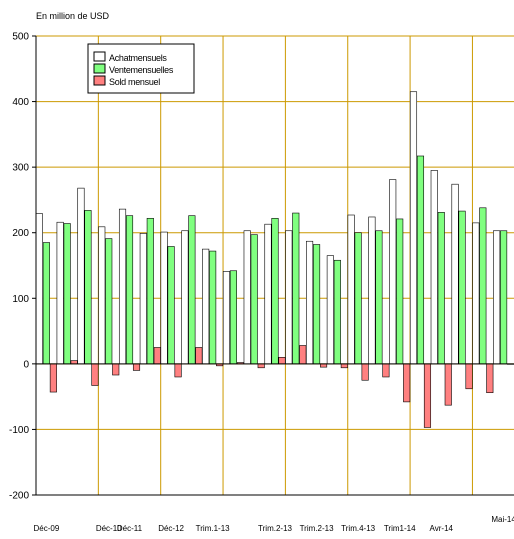 This screenshot has width=514, height=539. Describe the element at coordinates (19, 496) in the screenshot. I see `y-tick-label: -200` at that location.